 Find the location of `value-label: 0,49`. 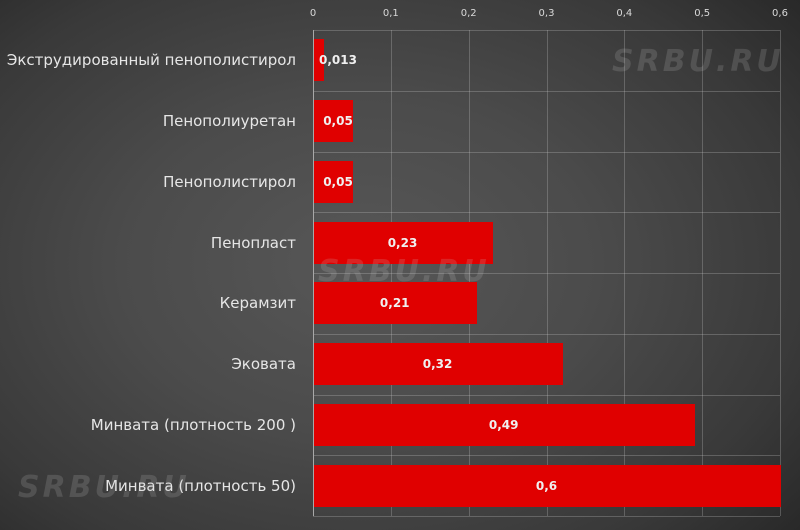

value-label: 0,49 is located at coordinates (503, 424).